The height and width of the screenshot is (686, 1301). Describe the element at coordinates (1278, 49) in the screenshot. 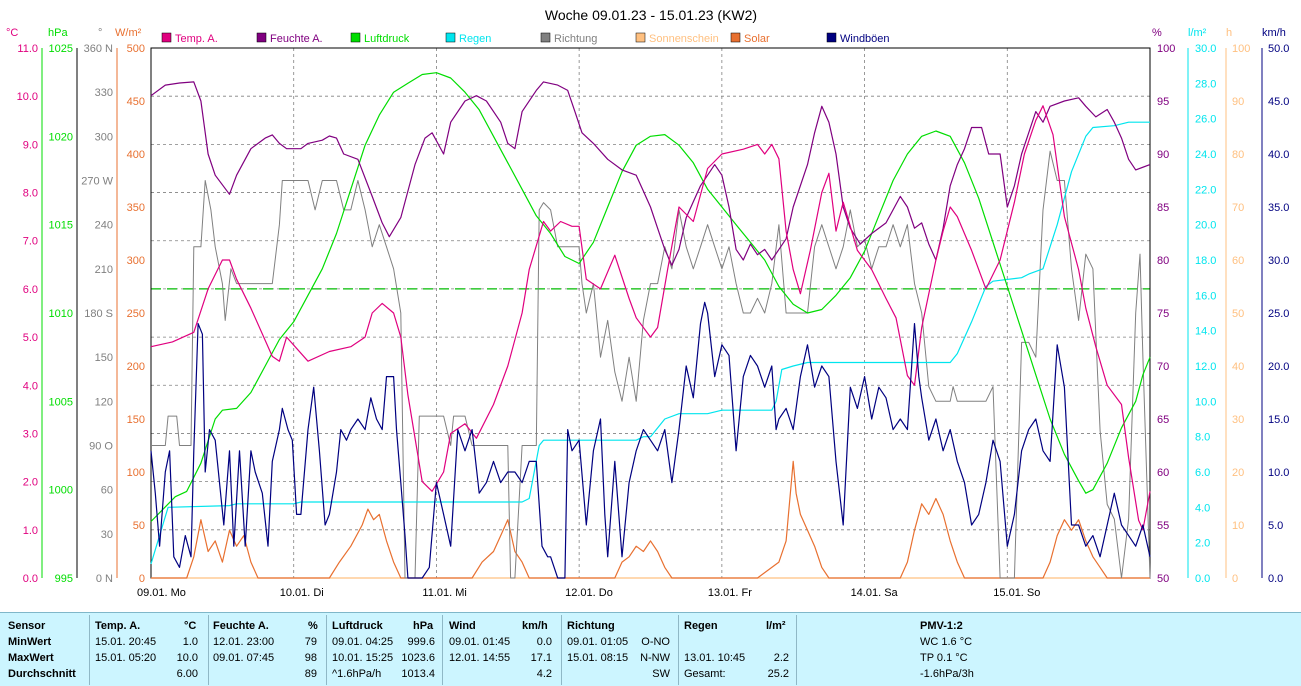

I see `tick-label-gust: 50.0` at that location.